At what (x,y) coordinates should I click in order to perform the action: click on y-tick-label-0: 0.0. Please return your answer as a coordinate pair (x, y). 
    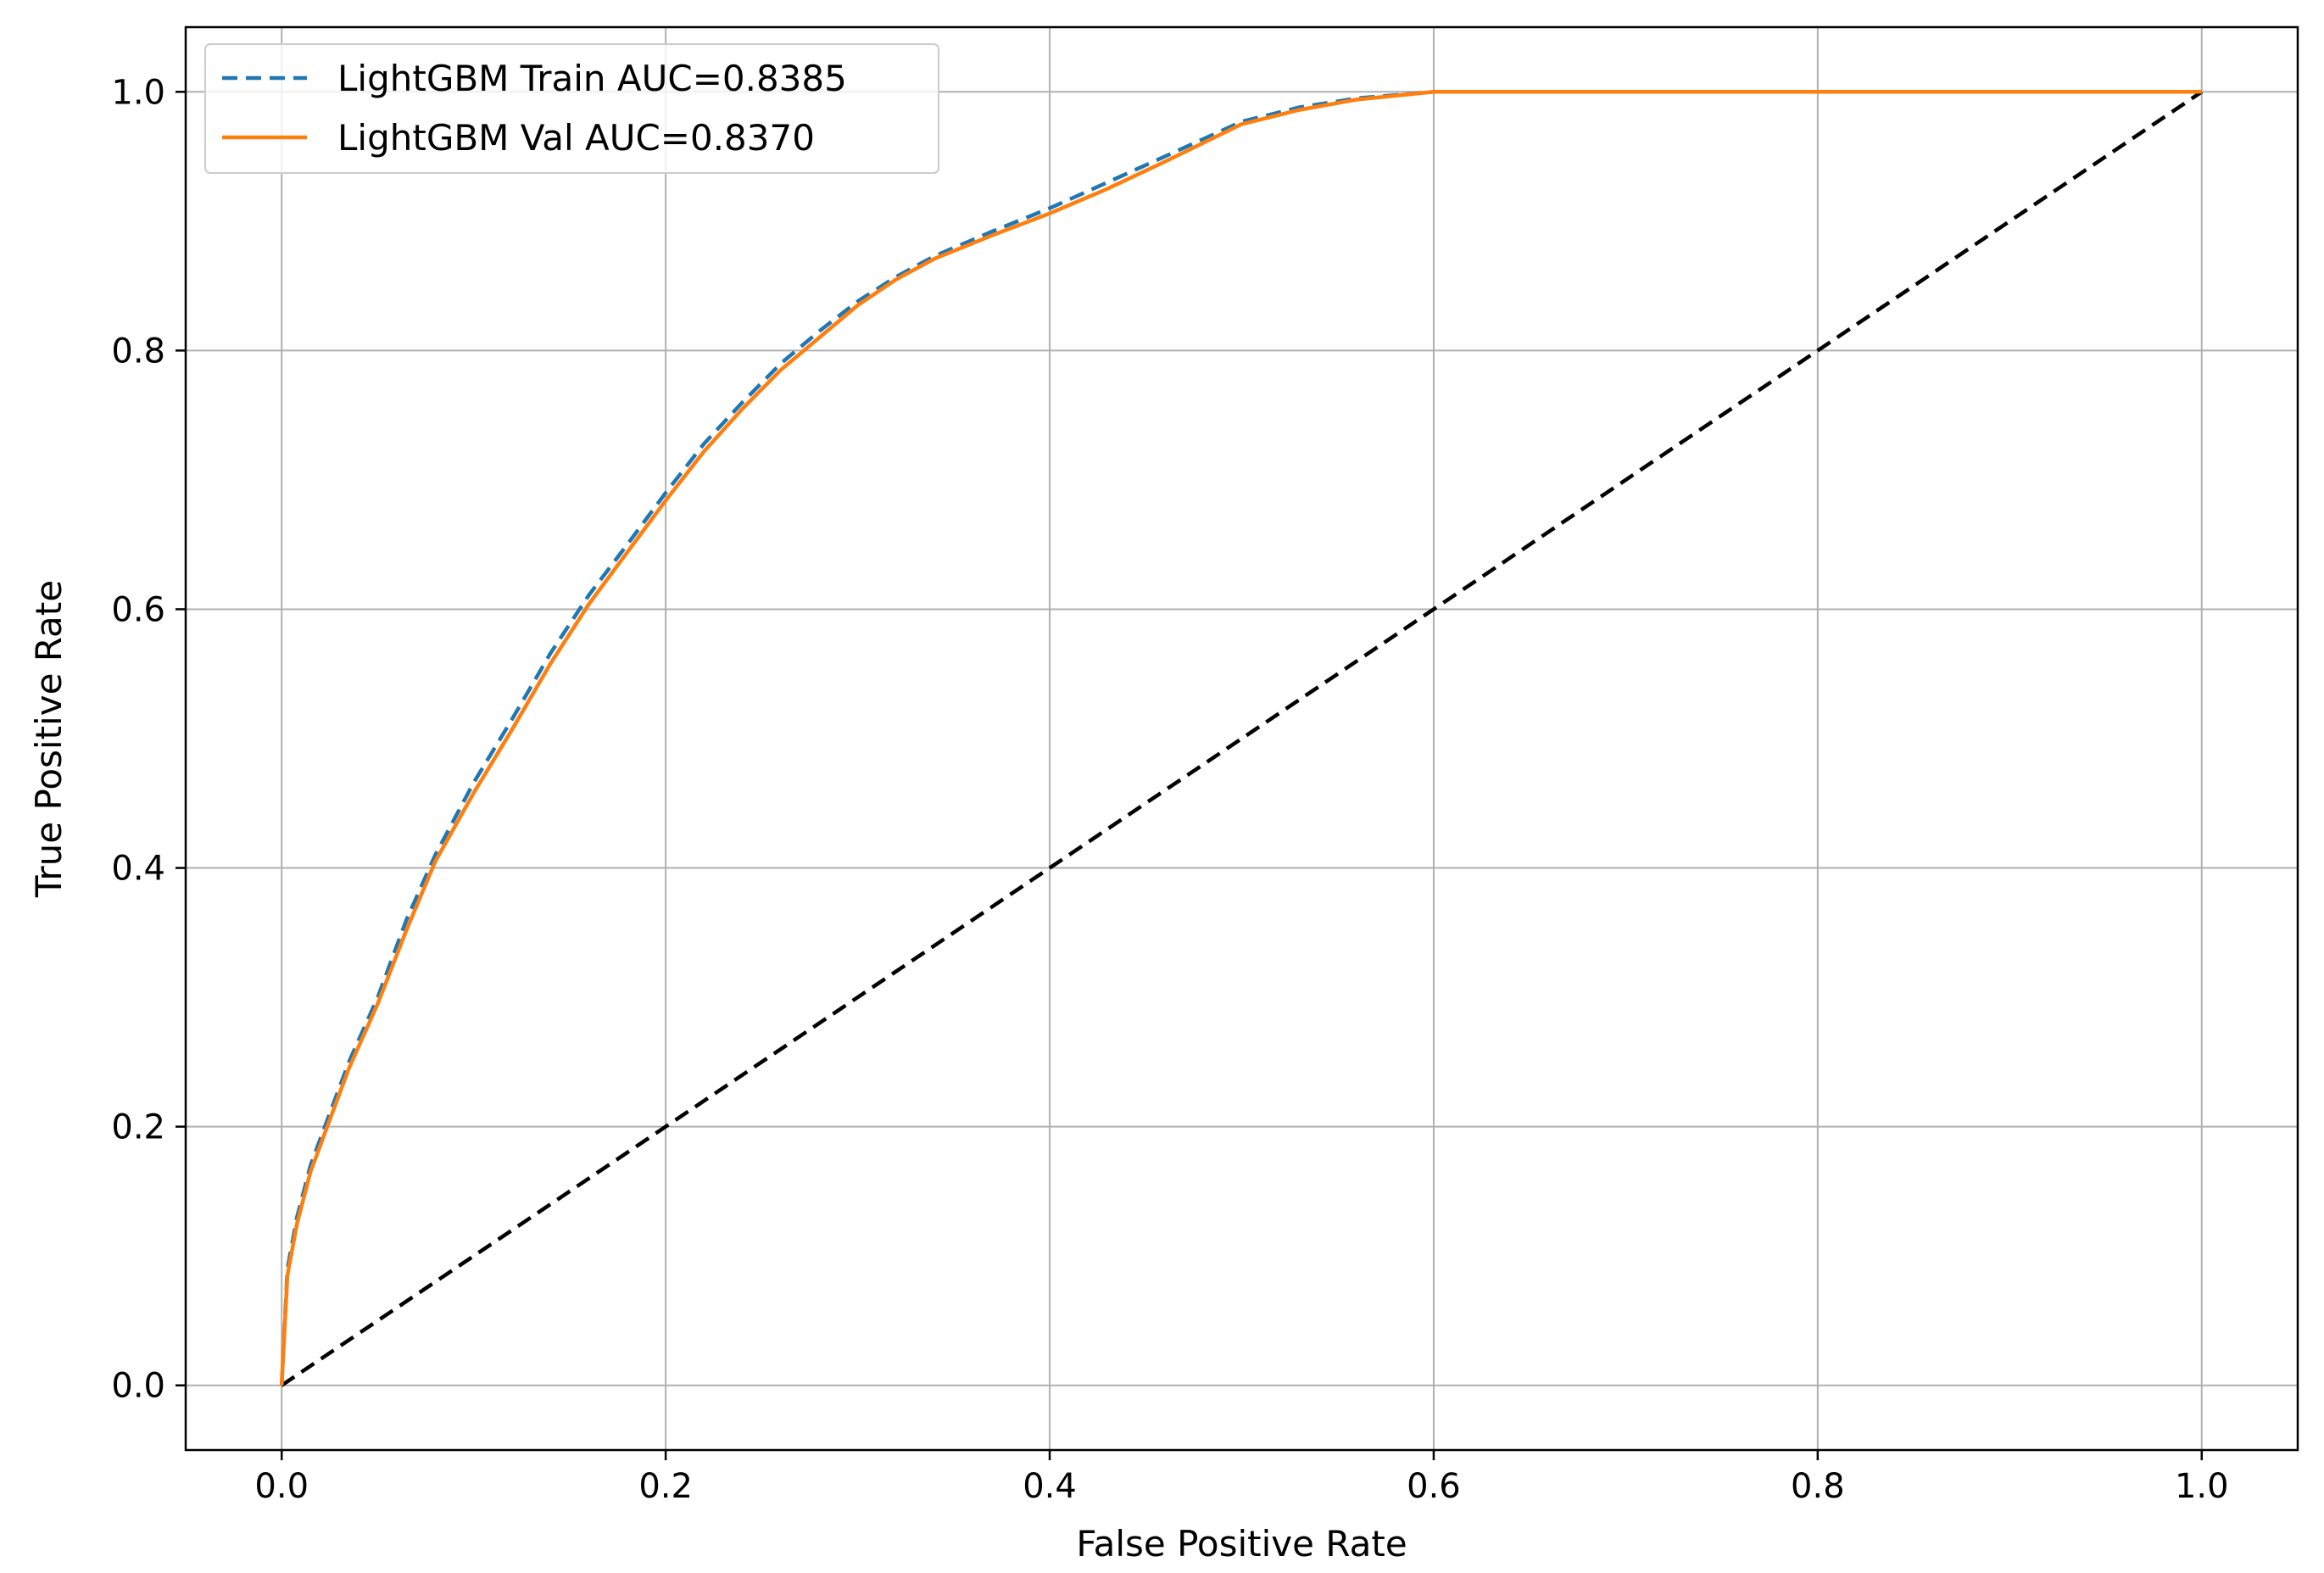
    Looking at the image, I should click on (138, 1386).